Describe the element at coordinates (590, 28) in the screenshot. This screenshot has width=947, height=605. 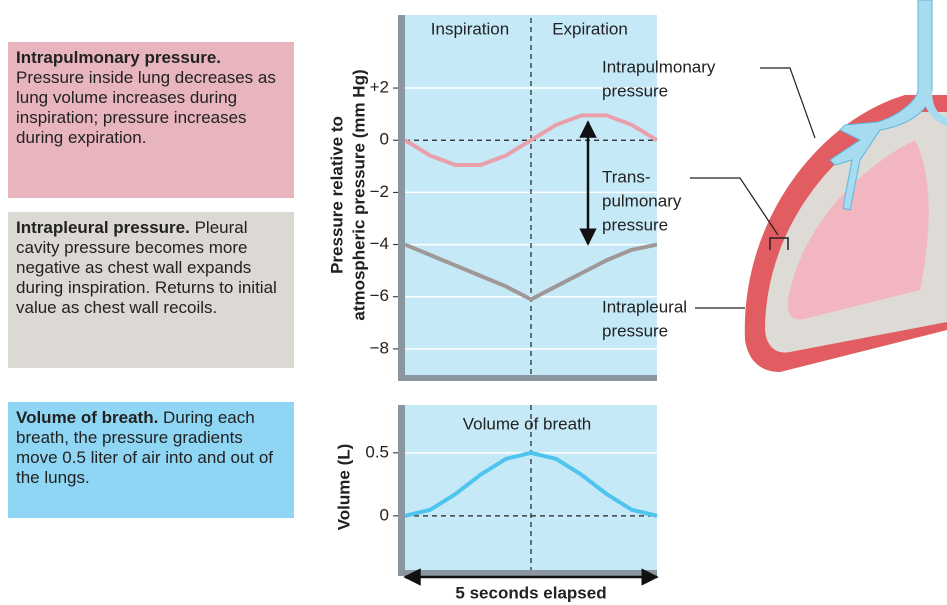
I see `annotation: Expiration` at that location.